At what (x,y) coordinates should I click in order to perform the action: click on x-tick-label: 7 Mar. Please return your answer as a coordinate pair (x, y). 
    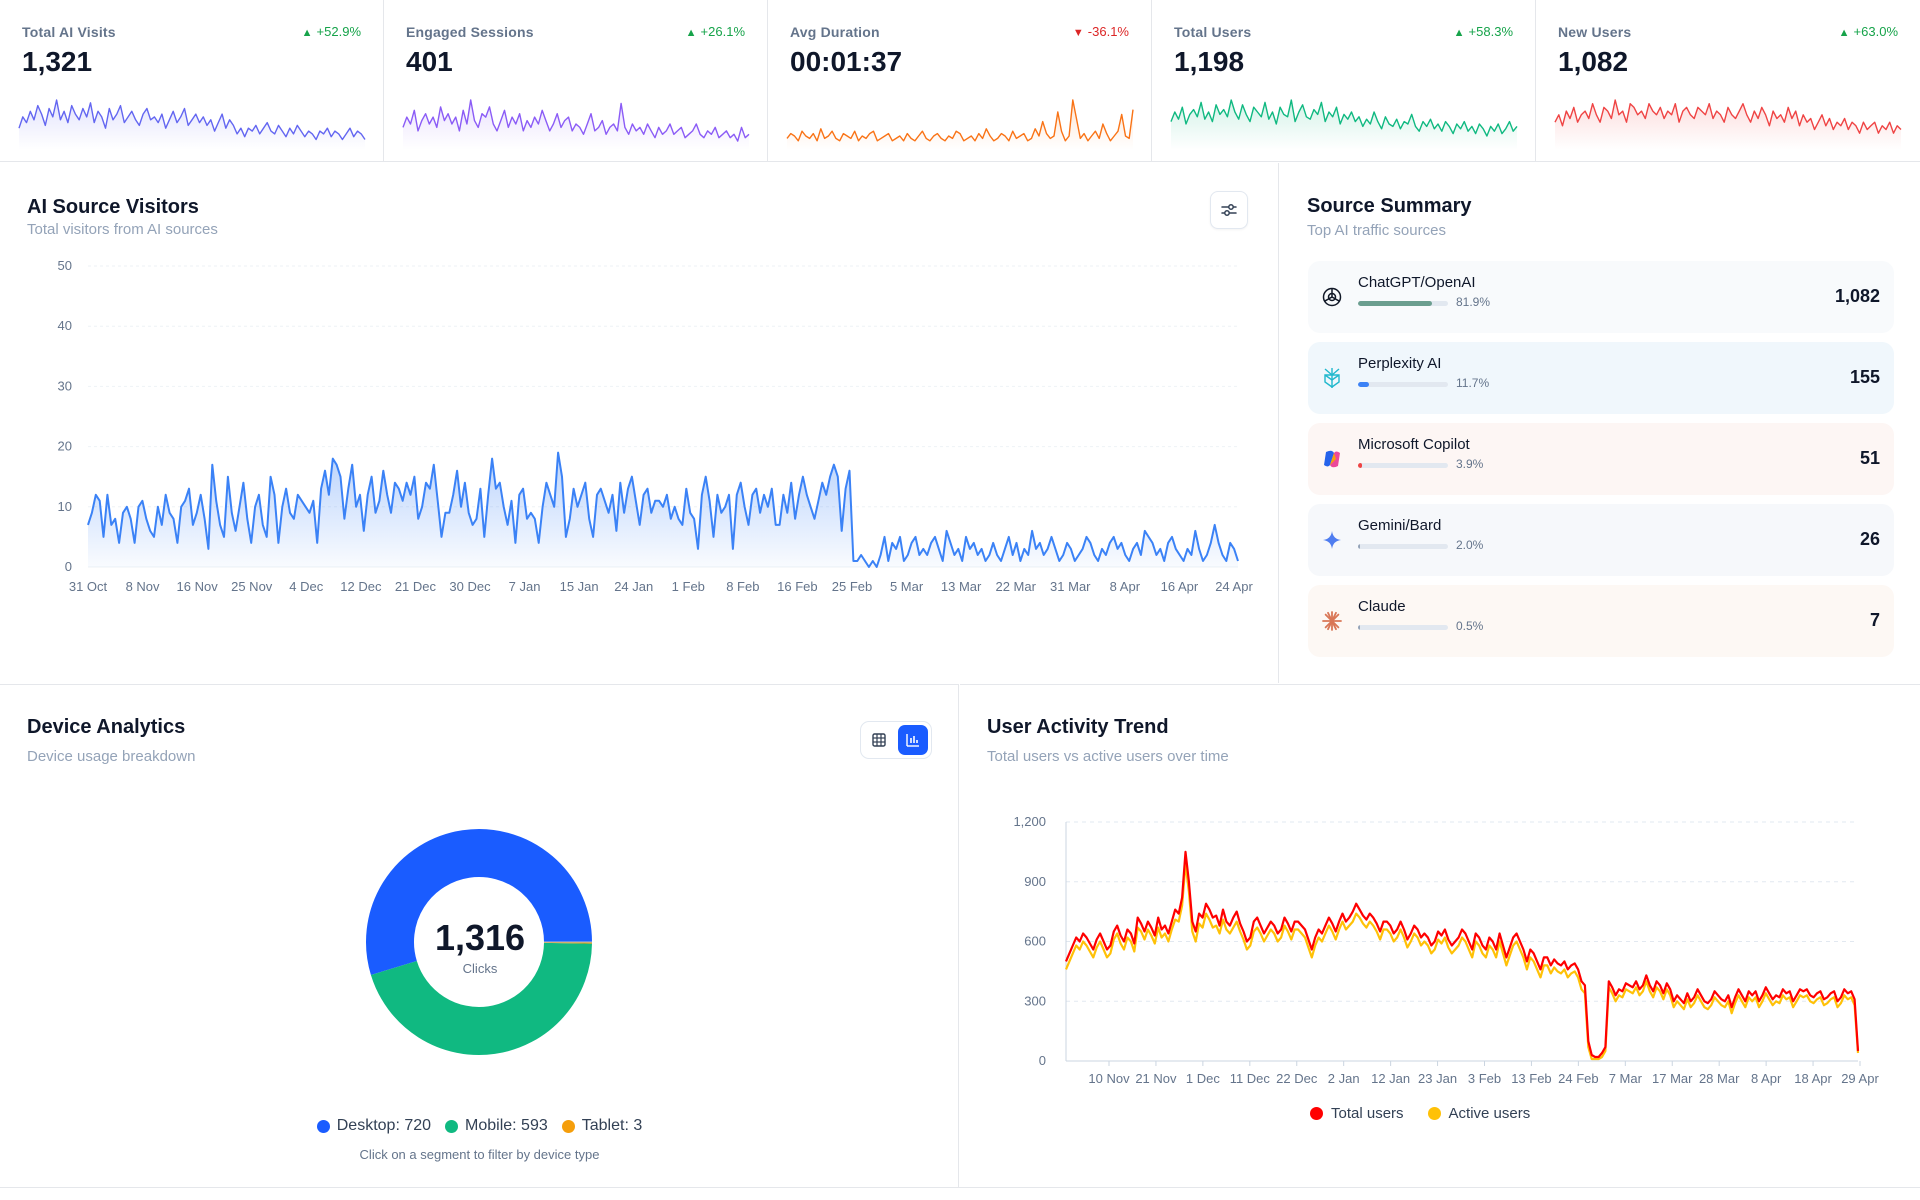
    Looking at the image, I should click on (1626, 1078).